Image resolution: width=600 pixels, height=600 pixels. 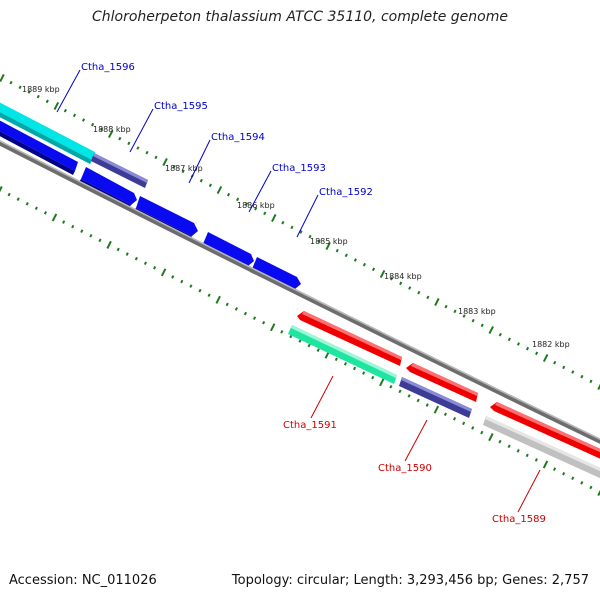 What do you see at coordinates (120, 168) in the screenshot?
I see `gene-ctha-1595-highlight` at bounding box center [120, 168].